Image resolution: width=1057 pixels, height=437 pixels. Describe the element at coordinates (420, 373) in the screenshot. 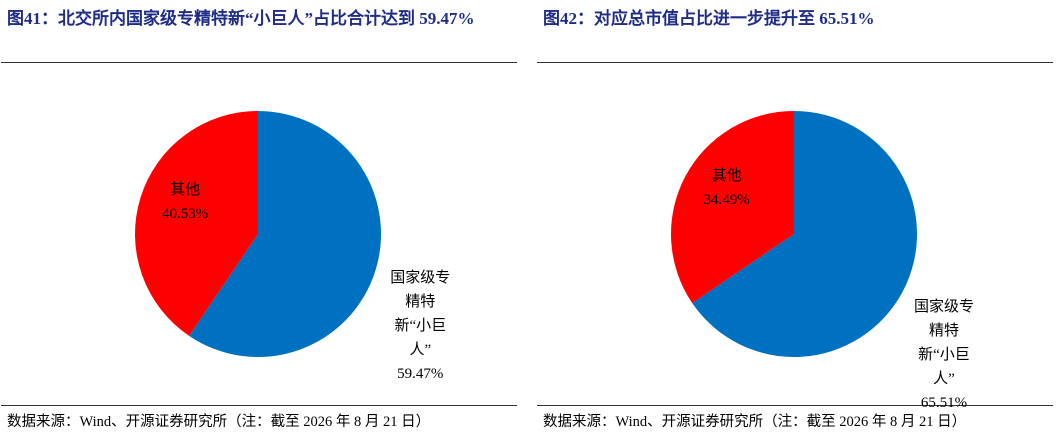

I see `slice-value: 59.47%` at that location.